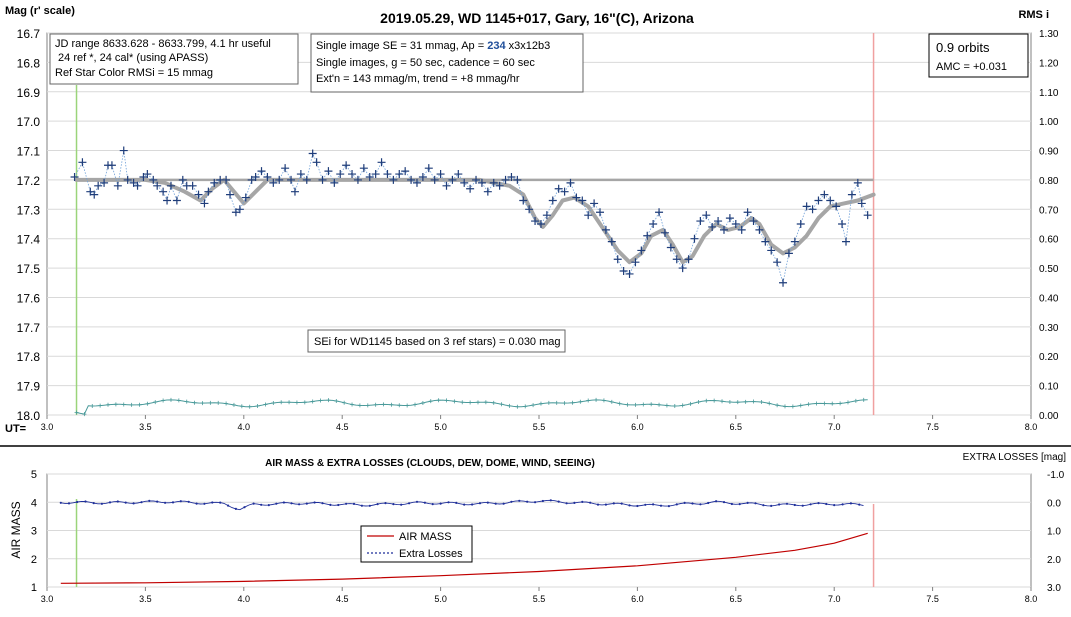  Describe the element at coordinates (963, 47) in the screenshot. I see `annotation-orbits: 0.9 orbits` at that location.